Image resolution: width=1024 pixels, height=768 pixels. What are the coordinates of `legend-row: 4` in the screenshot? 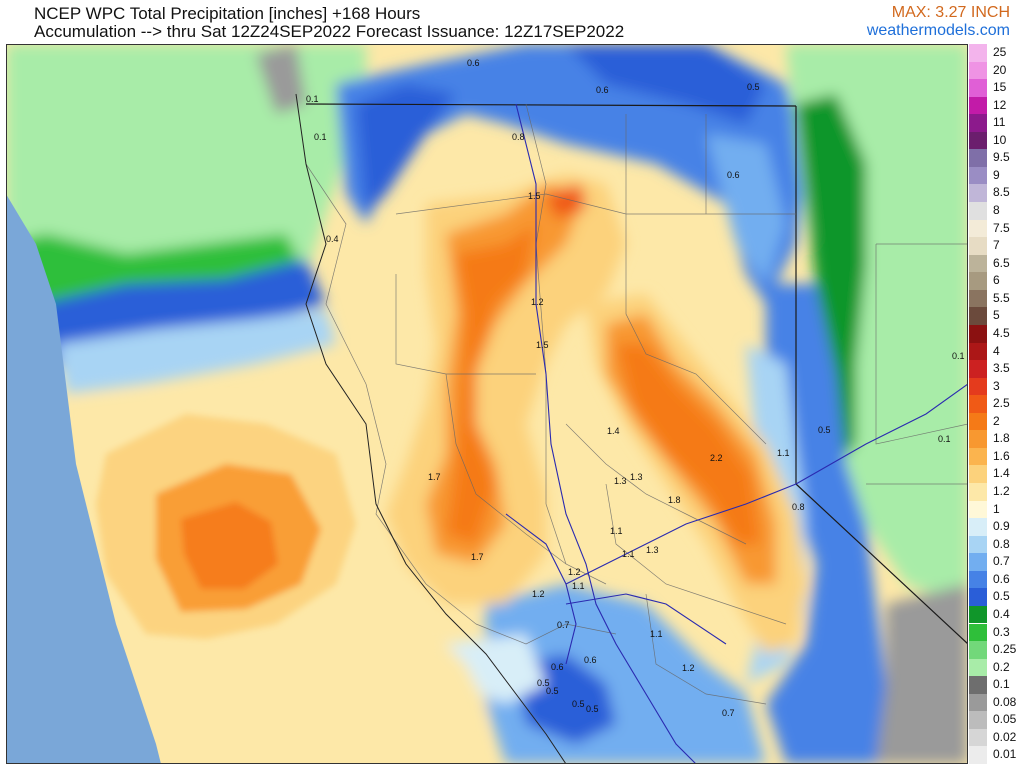 It's located at (996, 351).